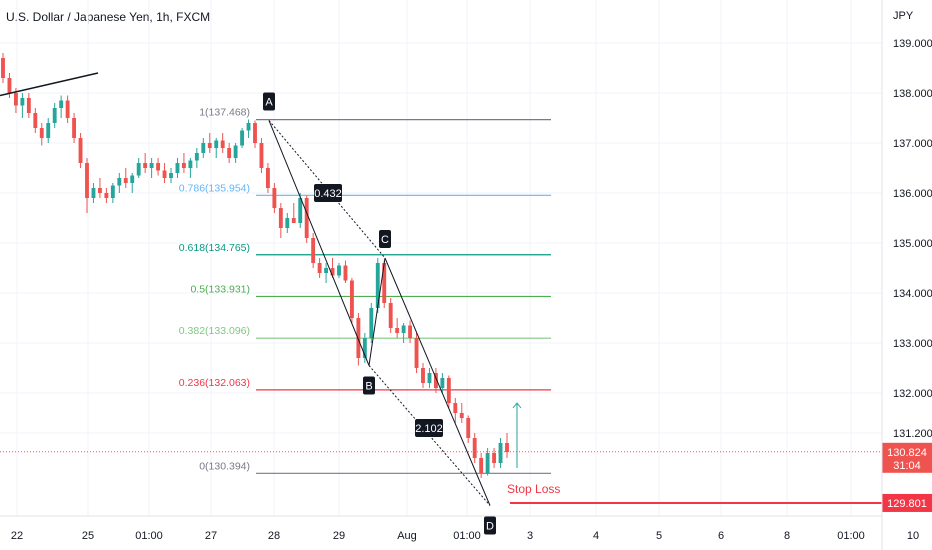 This screenshot has height=550, width=932. I want to click on pattern-leg-ab, so click(319, 243).